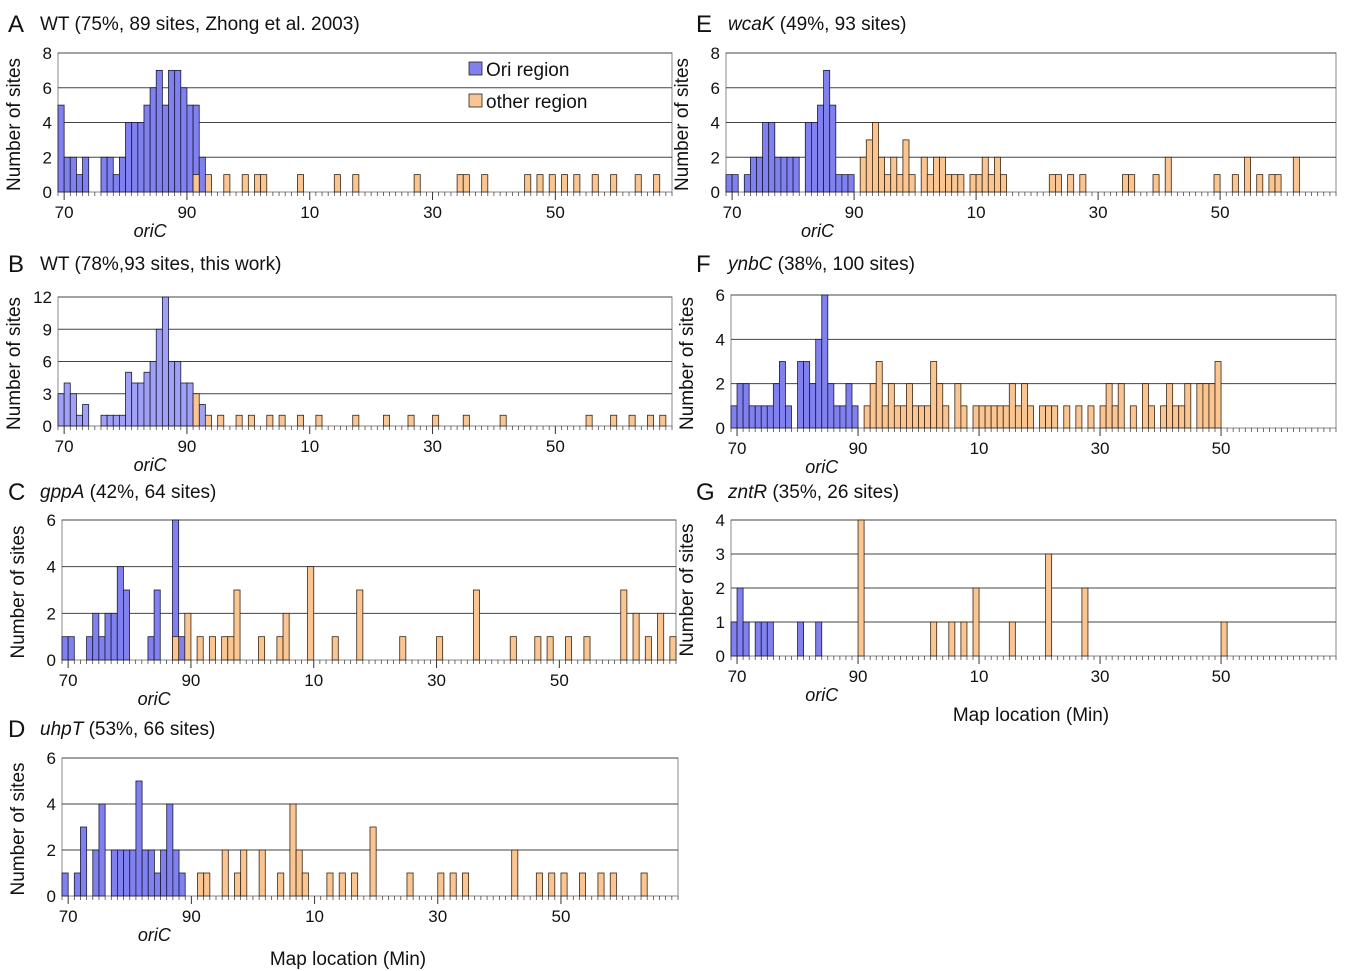 Image resolution: width=1348 pixels, height=971 pixels. I want to click on panel-title-E: wcaK (49%, 93 sites), so click(817, 24).